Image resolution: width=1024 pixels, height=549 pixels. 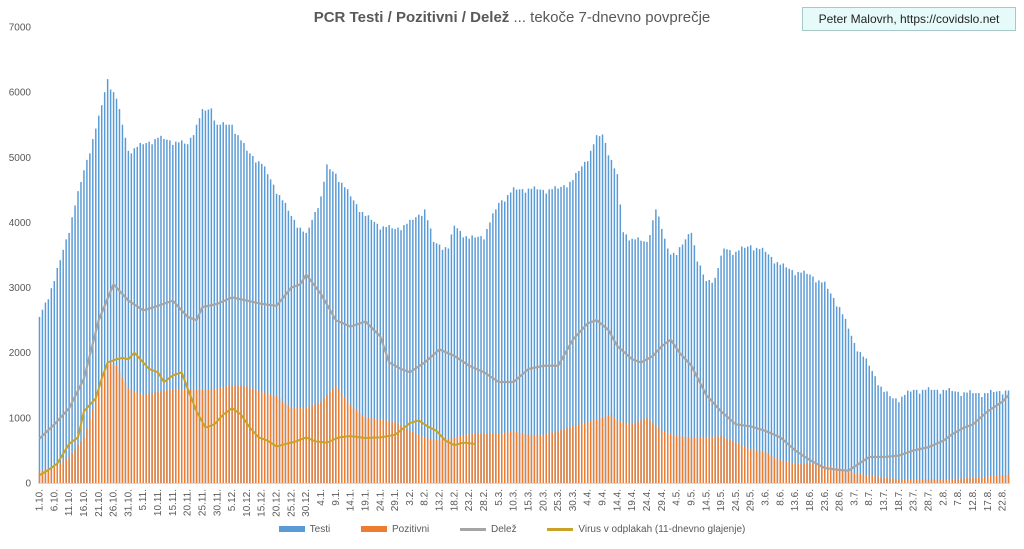 I want to click on x-tick-label: 8.6., so click(x=780, y=497).